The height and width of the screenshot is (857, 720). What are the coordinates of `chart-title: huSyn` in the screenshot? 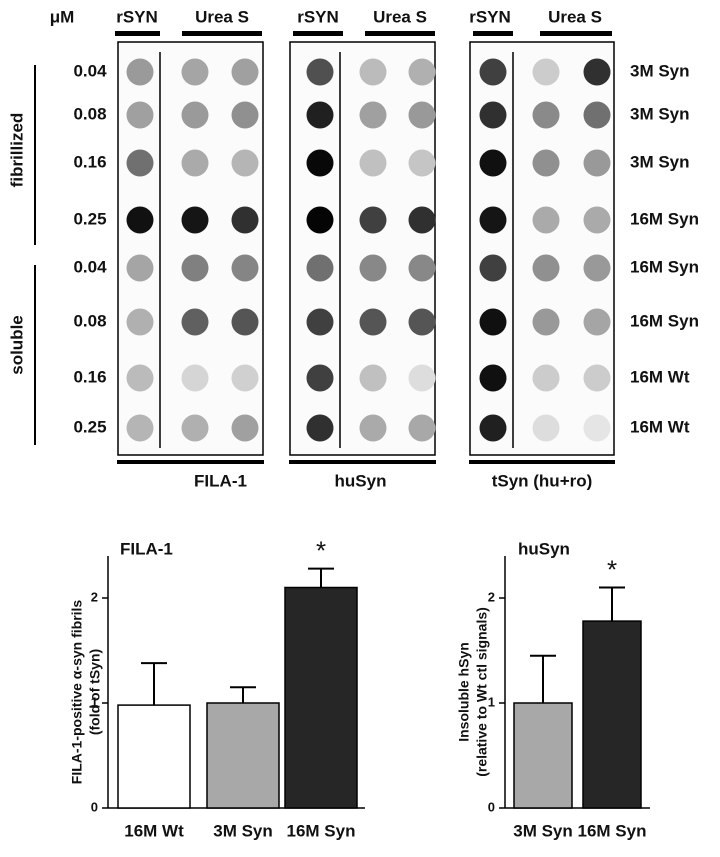 It's located at (544, 548).